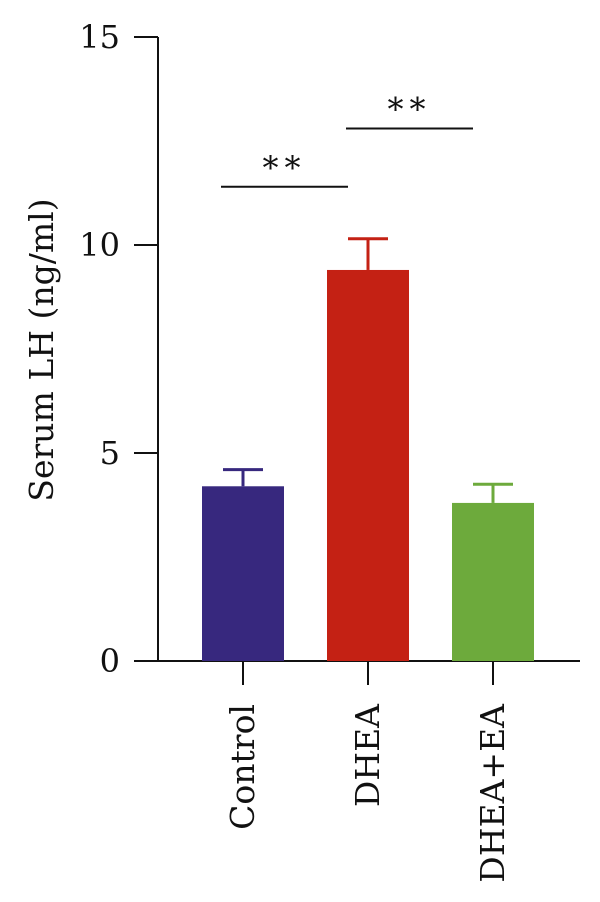 The width and height of the screenshot is (600, 902). I want to click on x-tick-label: DHEA+EA, so click(492, 793).